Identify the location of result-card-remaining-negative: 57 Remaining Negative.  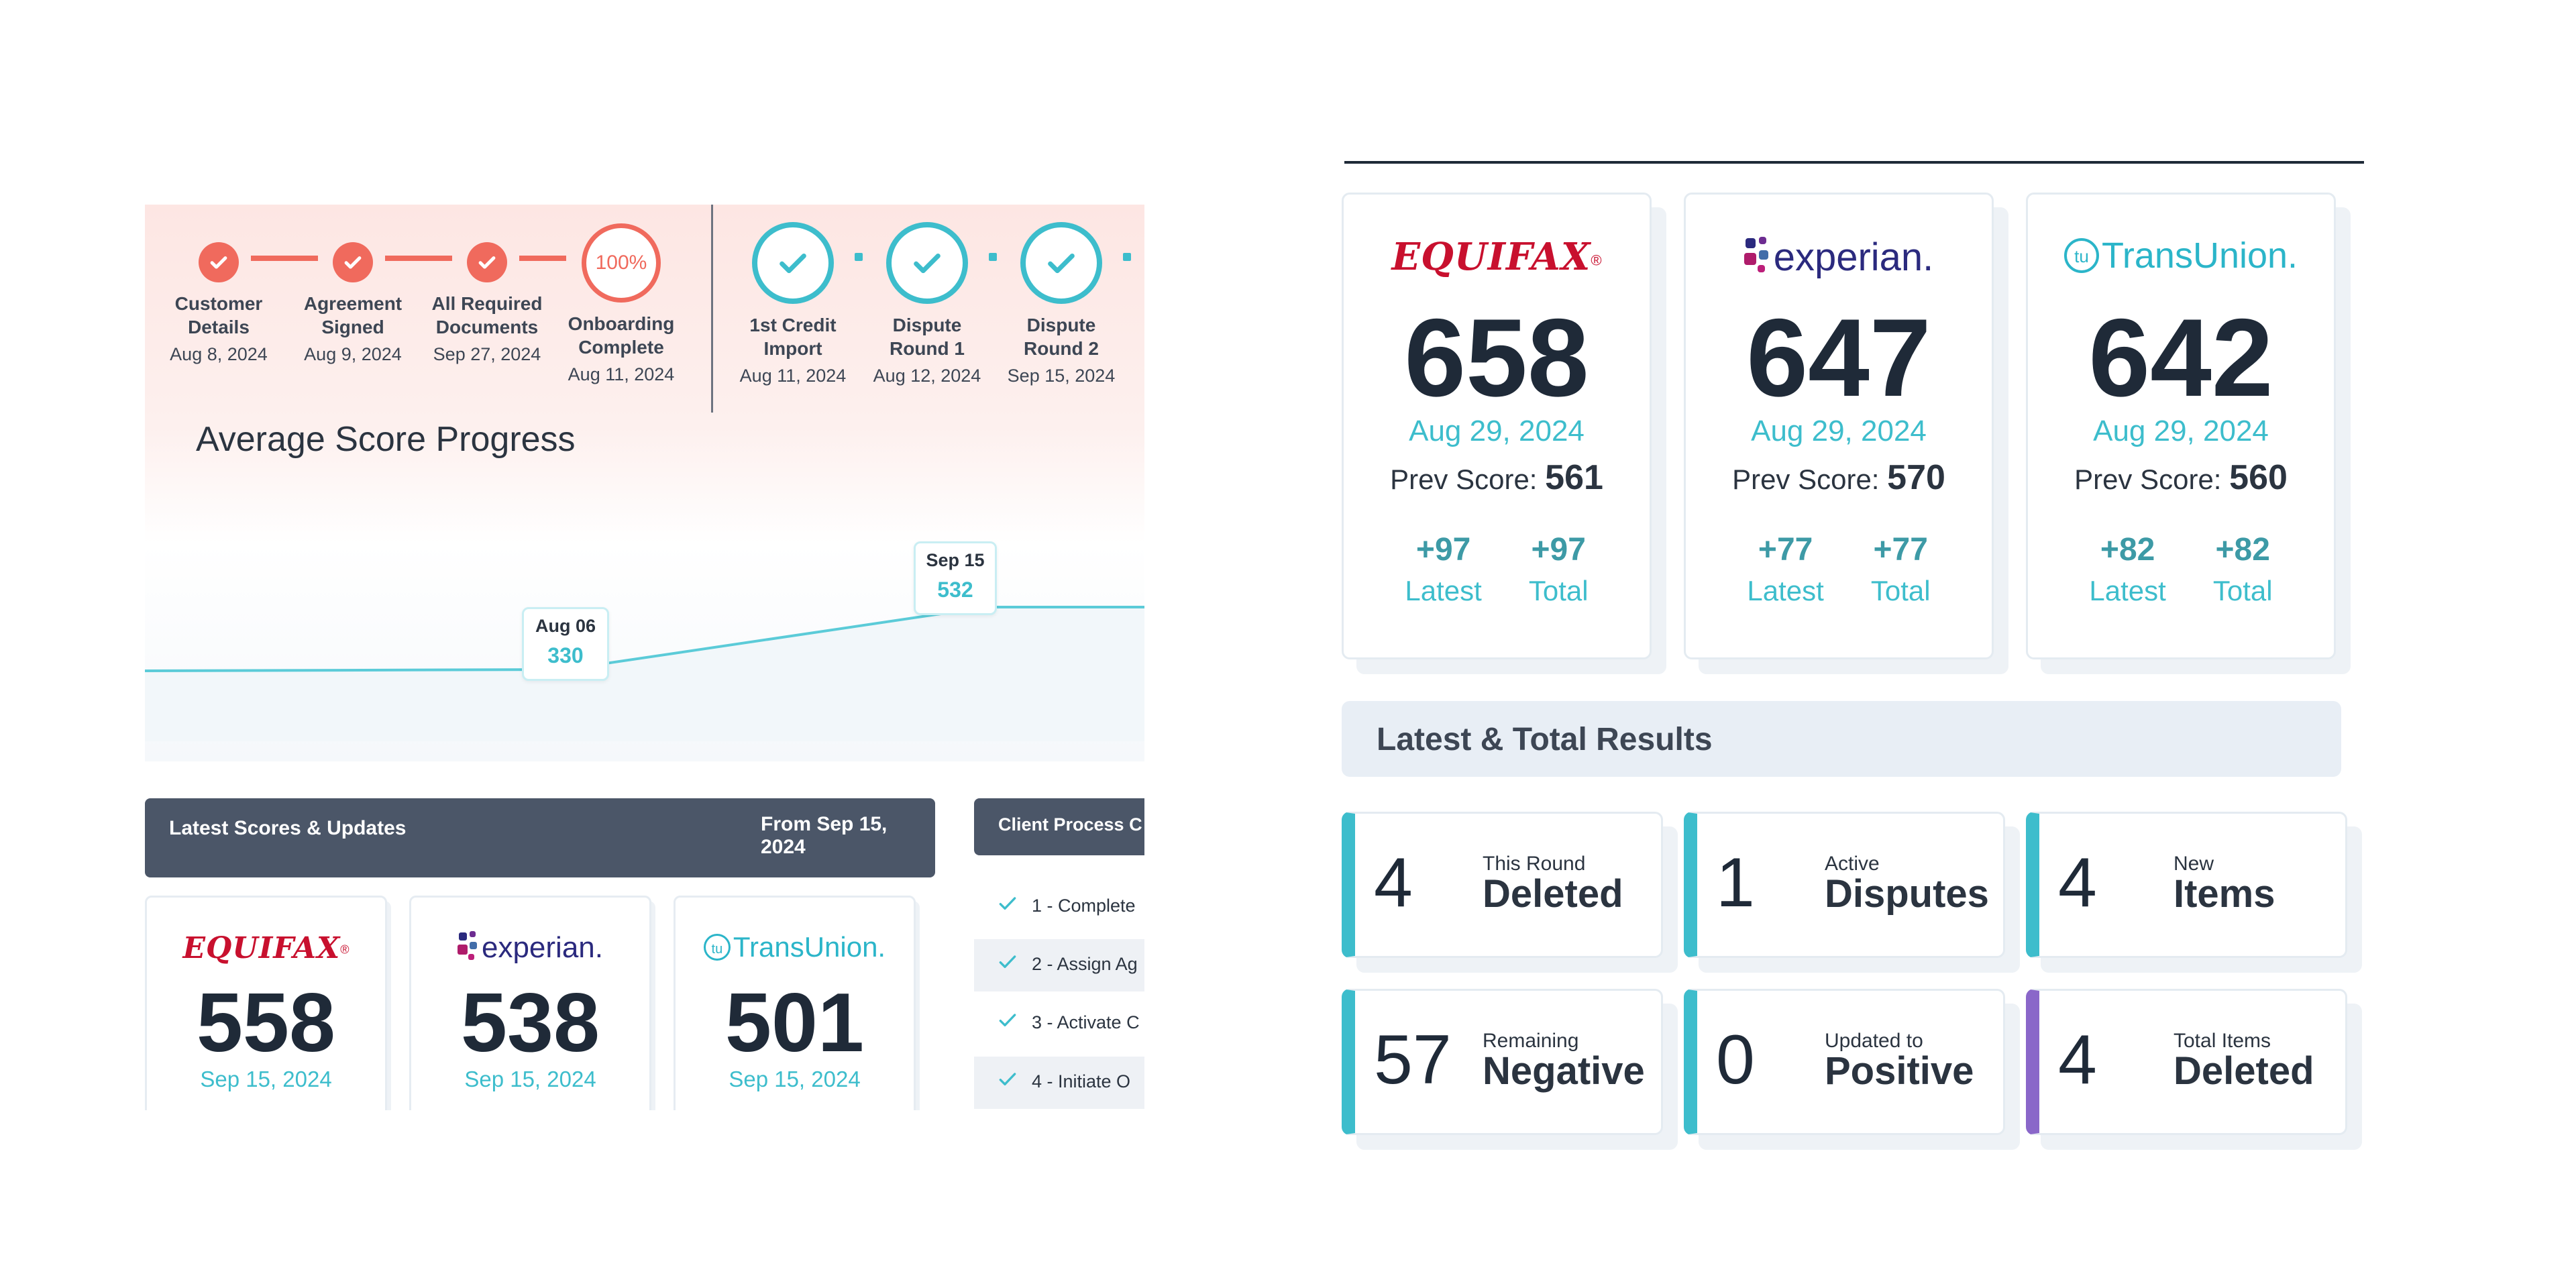
(1502, 1062).